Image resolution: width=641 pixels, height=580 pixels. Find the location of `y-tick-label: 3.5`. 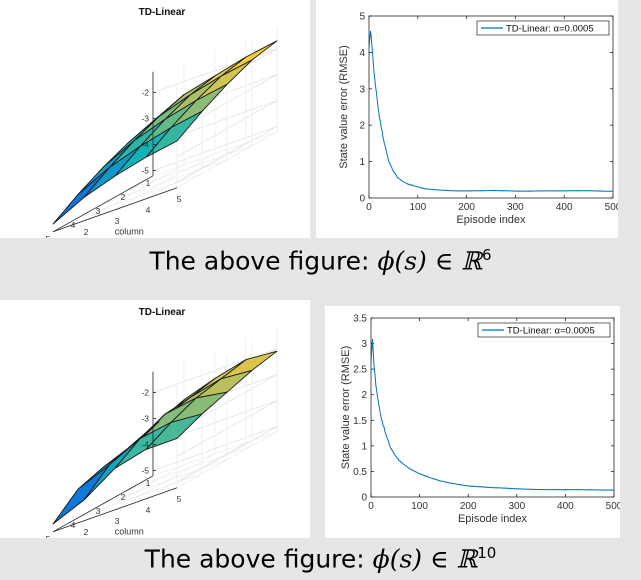

y-tick-label: 3.5 is located at coordinates (360, 319).